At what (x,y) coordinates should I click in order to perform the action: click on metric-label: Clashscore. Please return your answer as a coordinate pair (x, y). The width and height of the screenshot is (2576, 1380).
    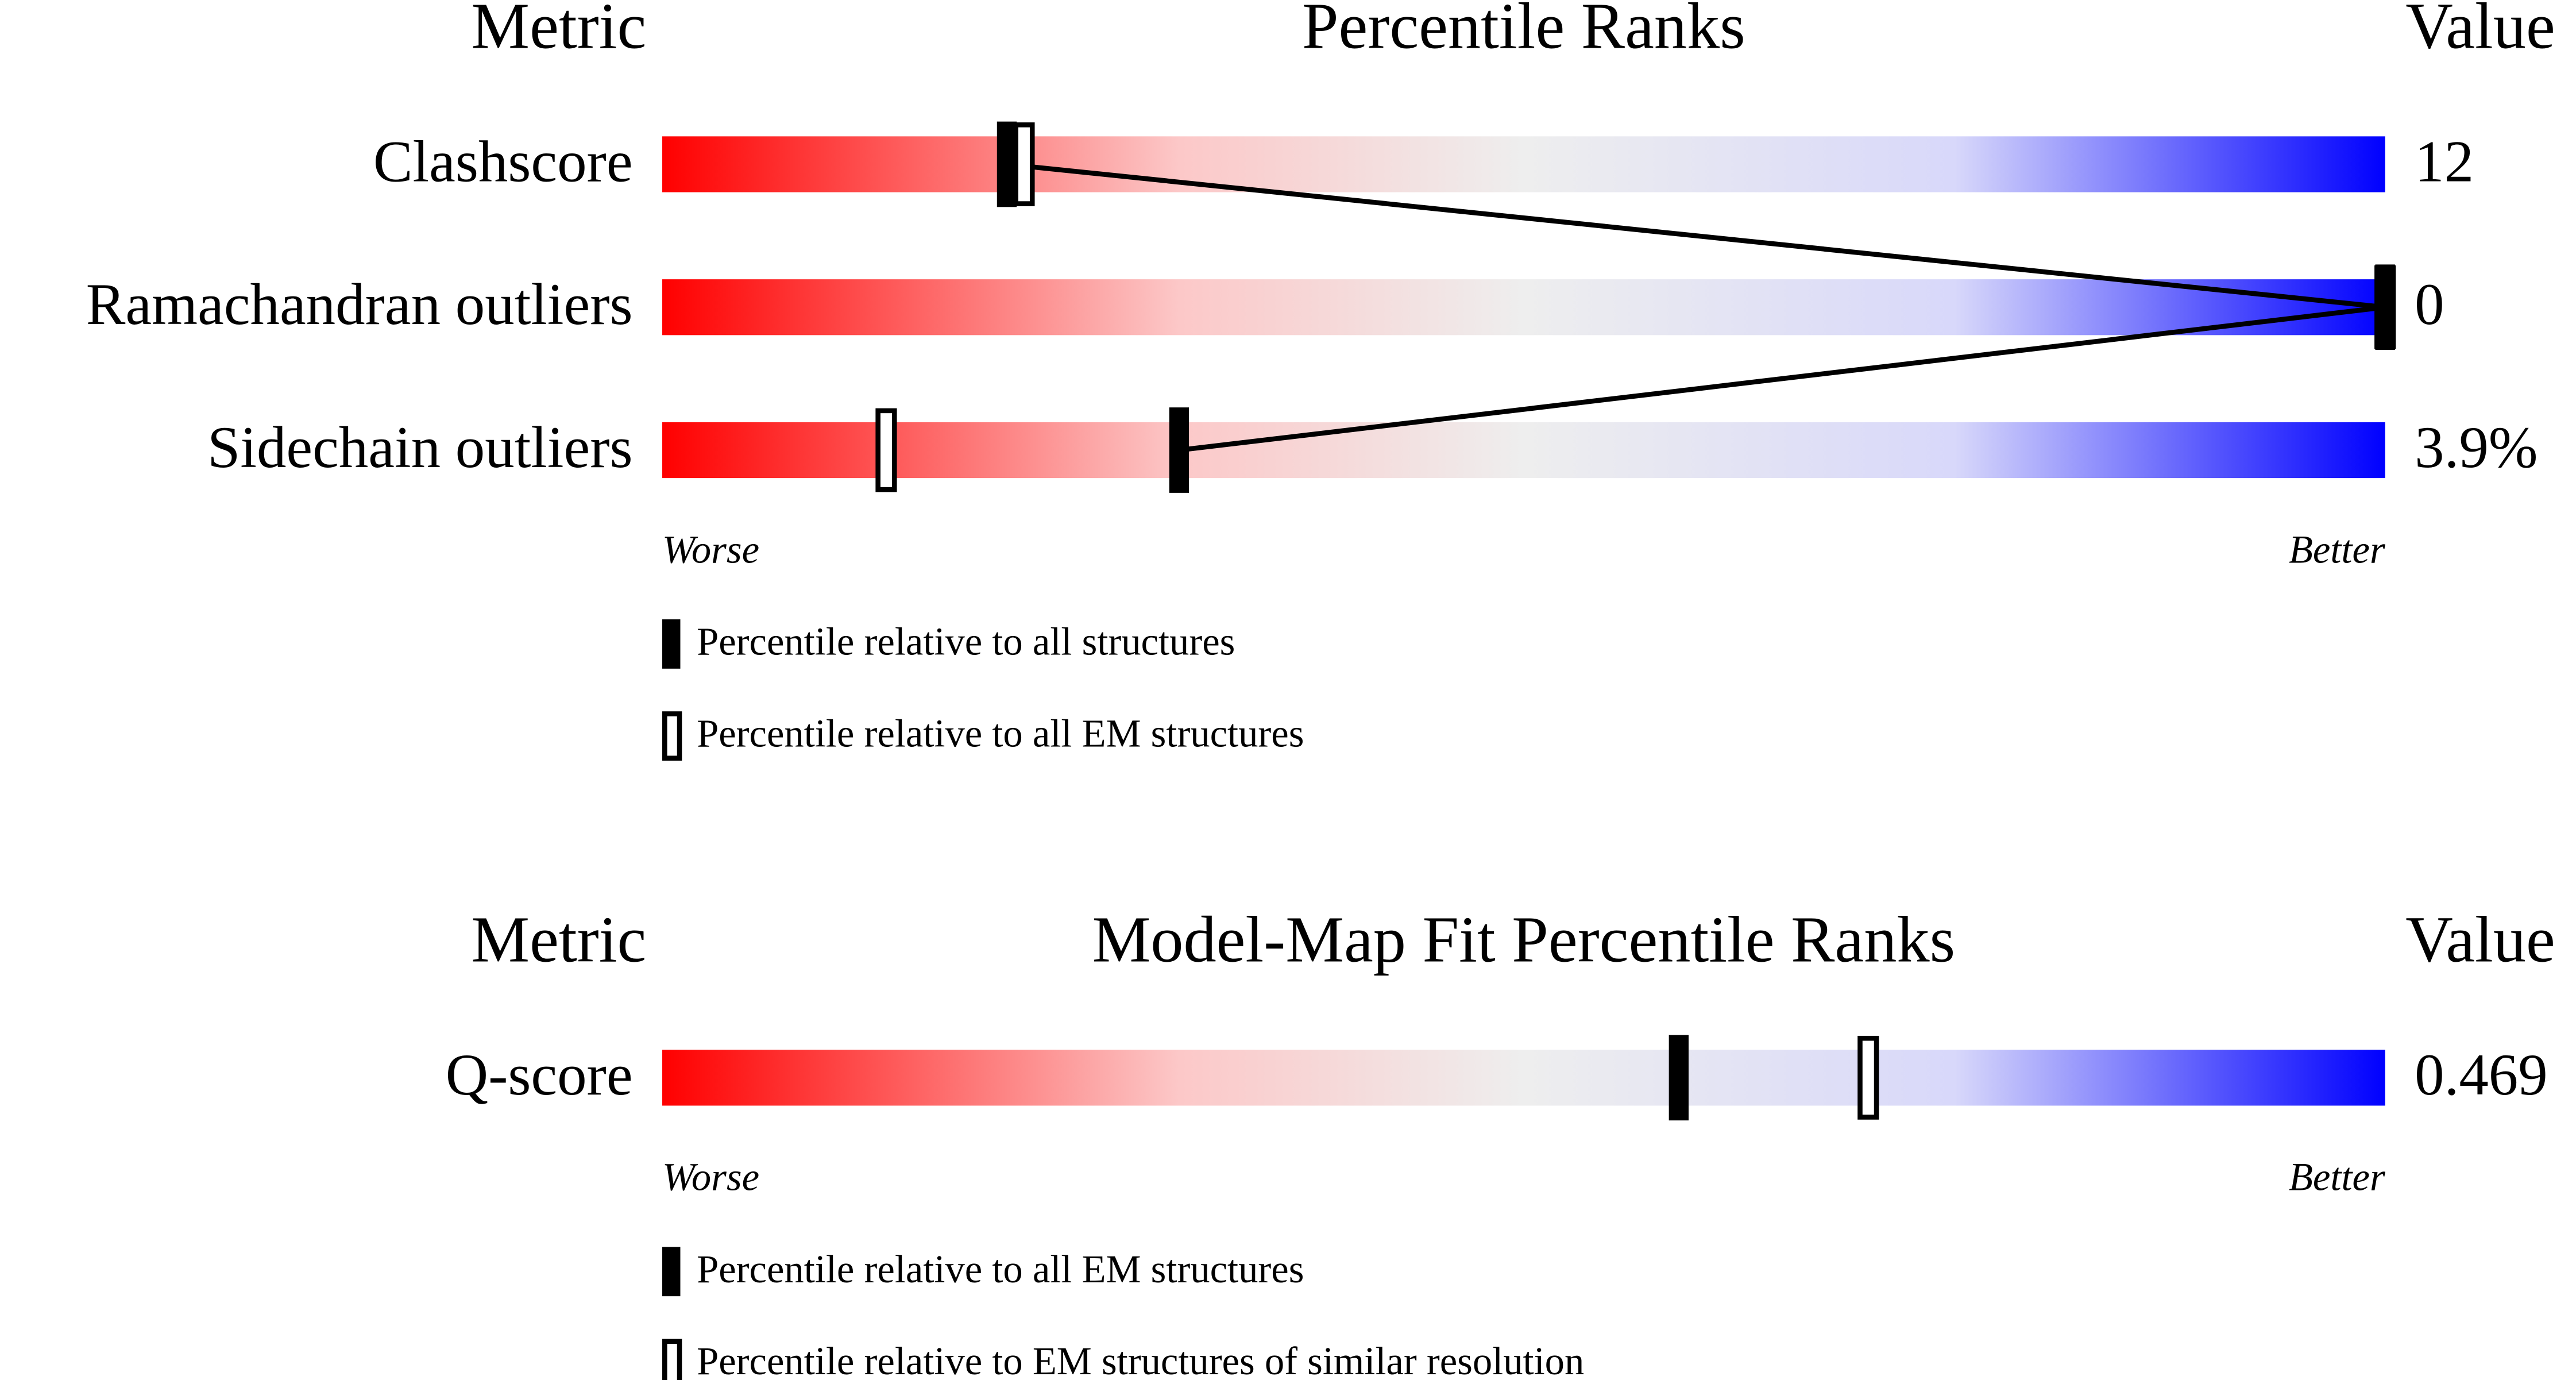
    Looking at the image, I should click on (503, 161).